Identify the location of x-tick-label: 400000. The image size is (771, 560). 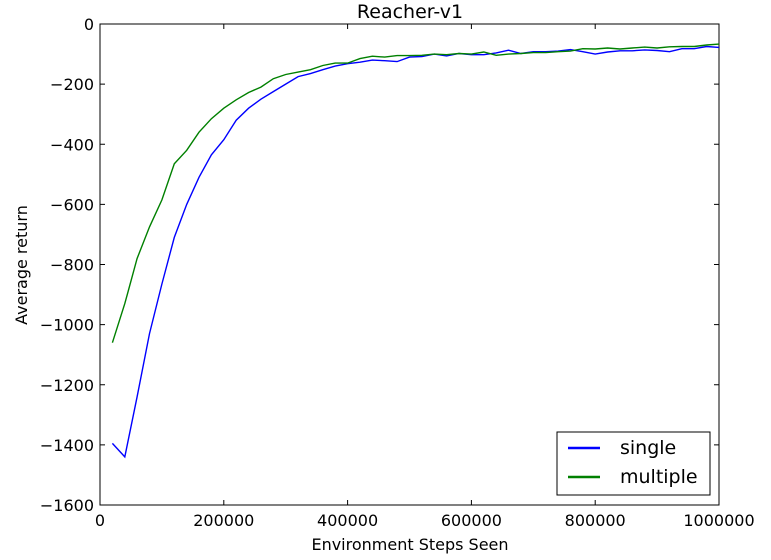
(347, 520).